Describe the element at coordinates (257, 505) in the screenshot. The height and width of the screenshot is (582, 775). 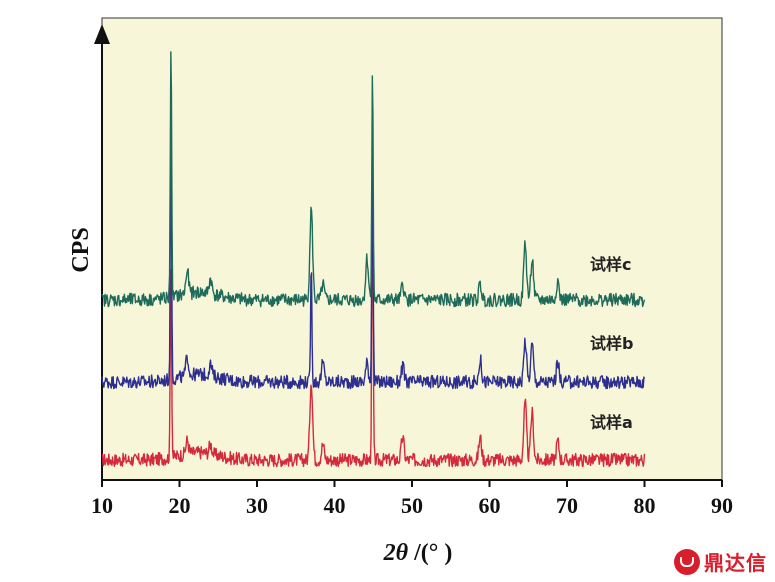
I see `x-tick-label: 30` at that location.